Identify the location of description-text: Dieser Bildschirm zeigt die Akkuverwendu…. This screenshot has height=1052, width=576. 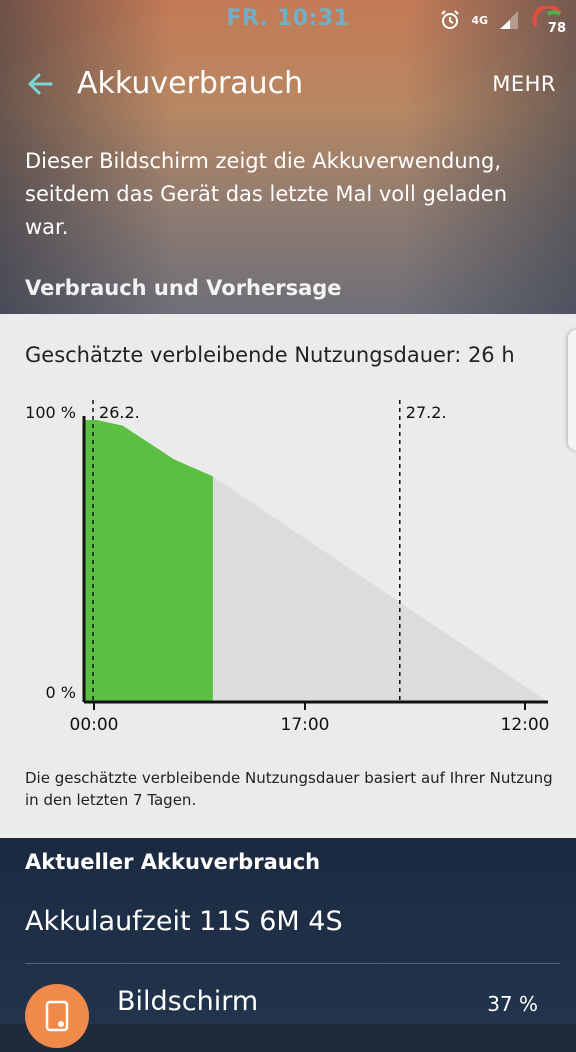
(266, 194).